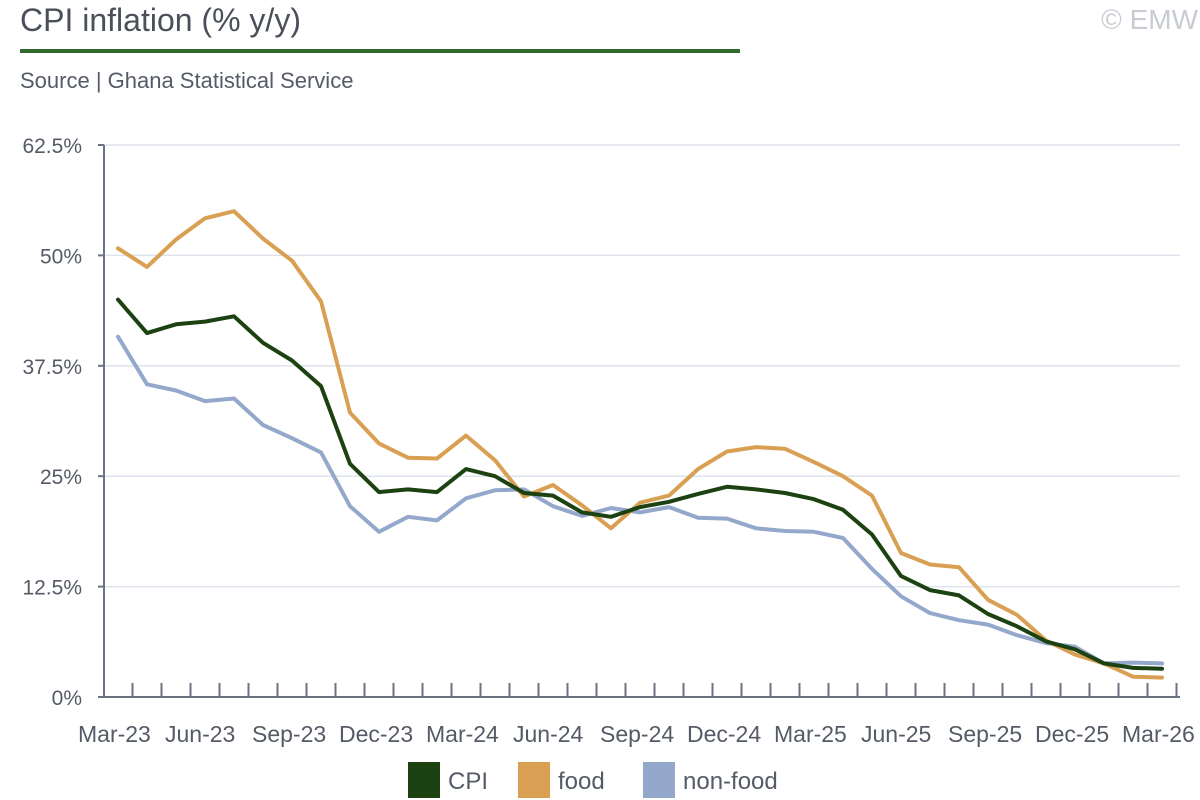  What do you see at coordinates (61, 256) in the screenshot?
I see `y-tick-label: 50%` at bounding box center [61, 256].